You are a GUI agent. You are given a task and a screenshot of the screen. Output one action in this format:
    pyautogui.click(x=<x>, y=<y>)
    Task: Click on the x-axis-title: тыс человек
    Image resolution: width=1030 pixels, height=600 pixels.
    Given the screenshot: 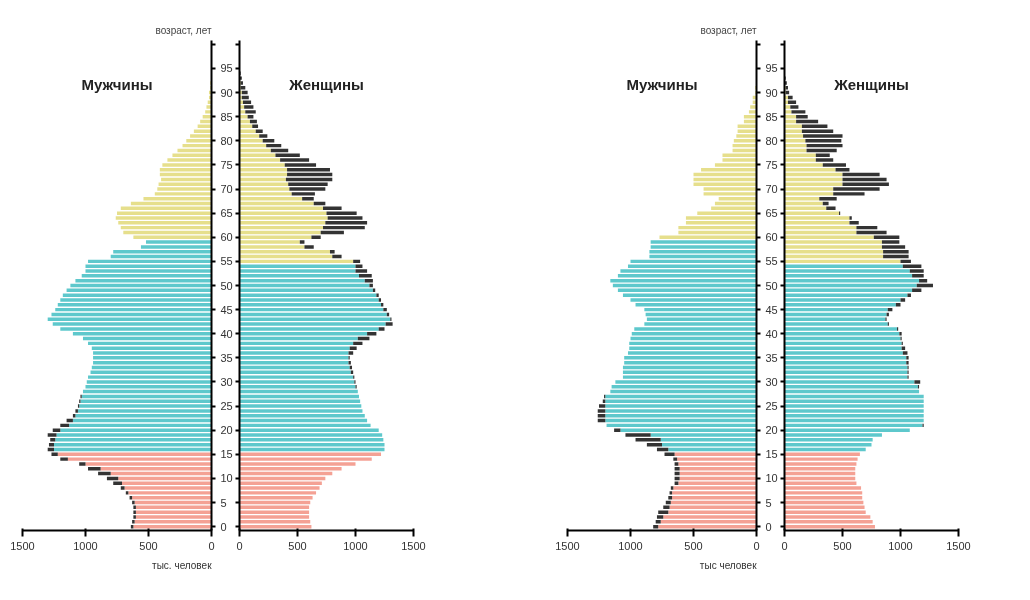 What is the action you would take?
    pyautogui.click(x=728, y=565)
    